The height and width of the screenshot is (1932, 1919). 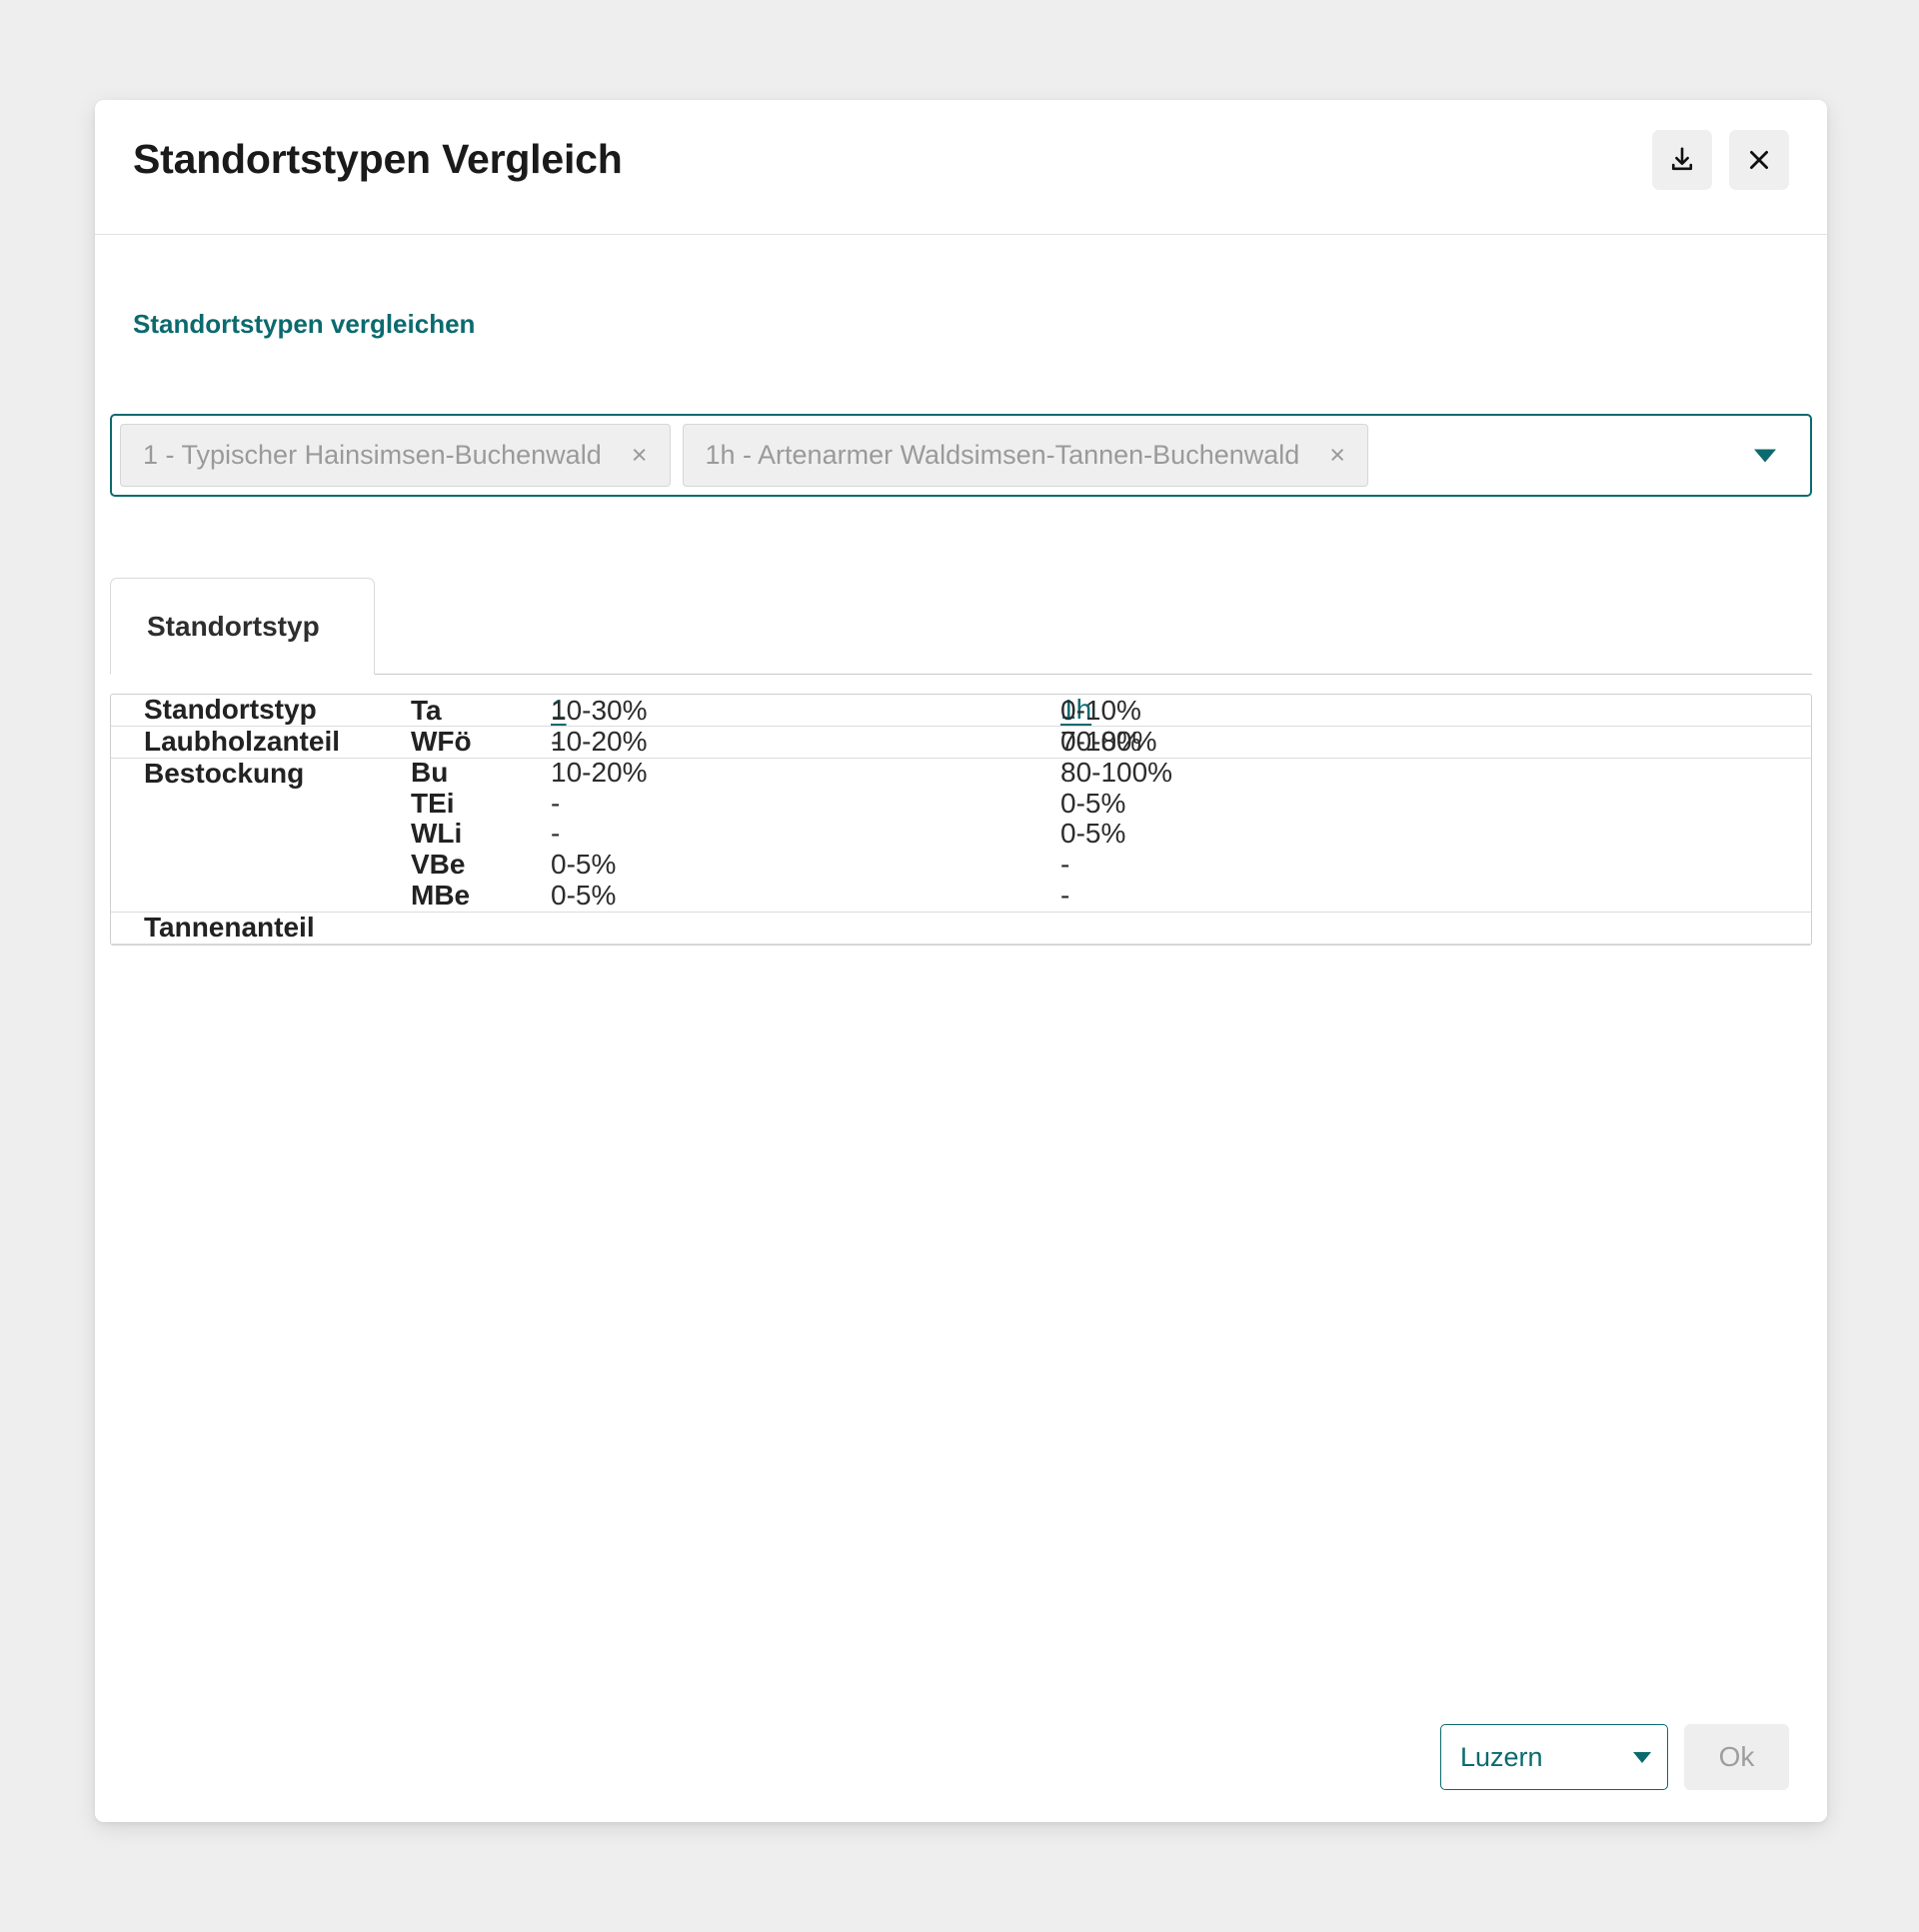 I want to click on bestockung-row-tei: TEi - 0-5%, so click(x=961, y=803).